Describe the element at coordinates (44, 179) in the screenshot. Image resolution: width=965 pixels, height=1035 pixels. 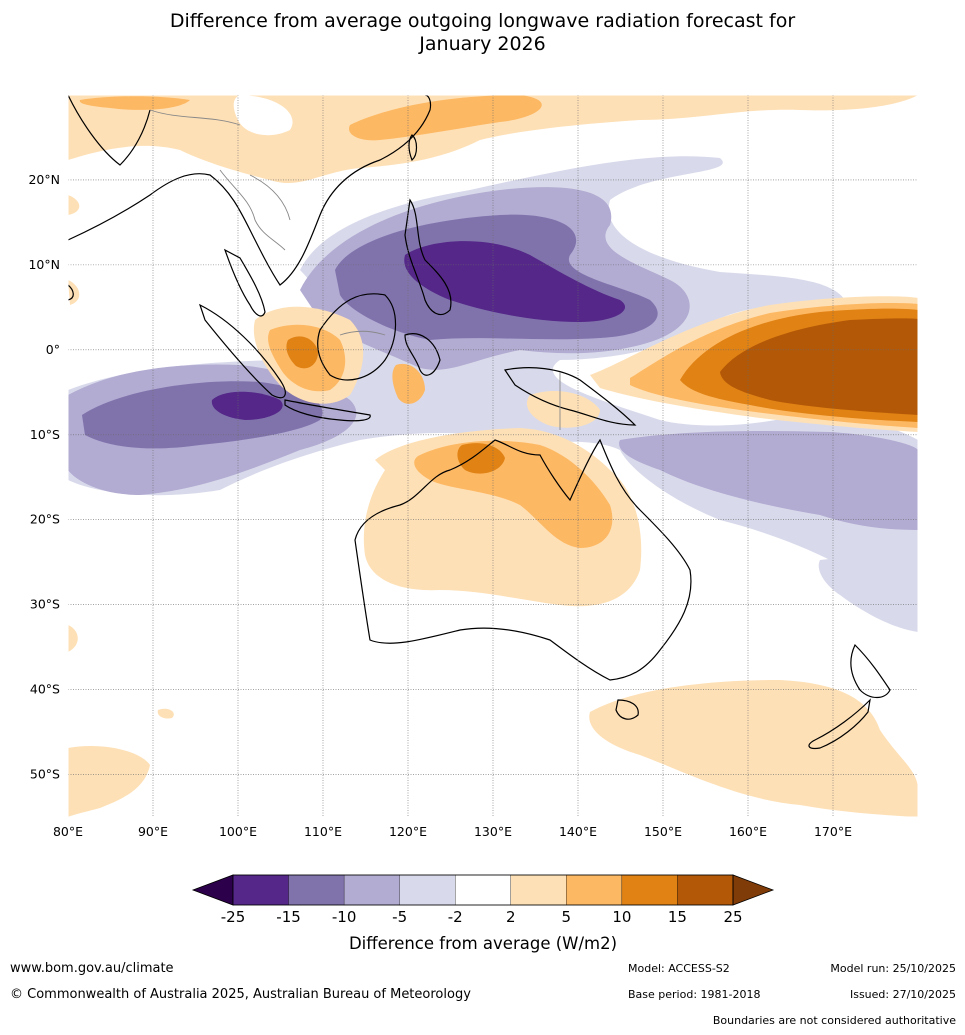
I see `lat-label: 20°N` at that location.